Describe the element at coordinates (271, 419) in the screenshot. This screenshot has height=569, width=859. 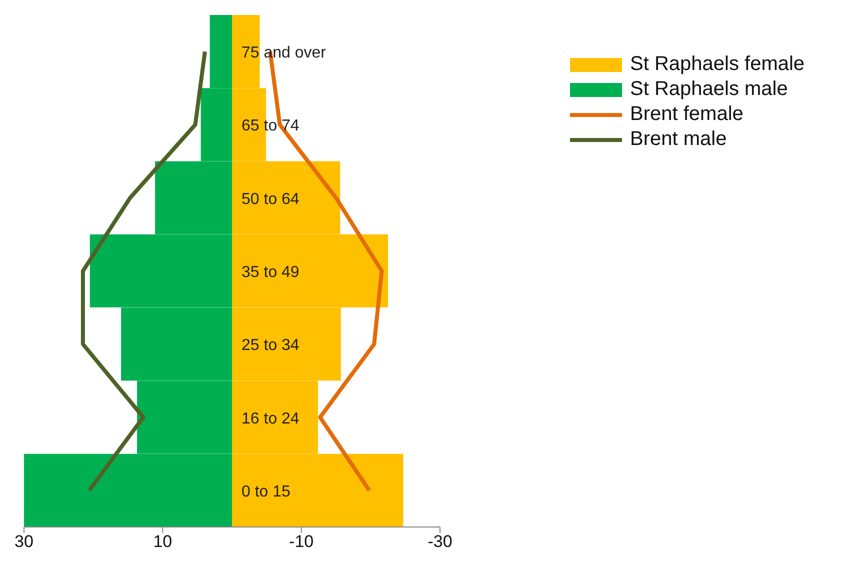
I see `y-tick-label: 16 to 24` at that location.